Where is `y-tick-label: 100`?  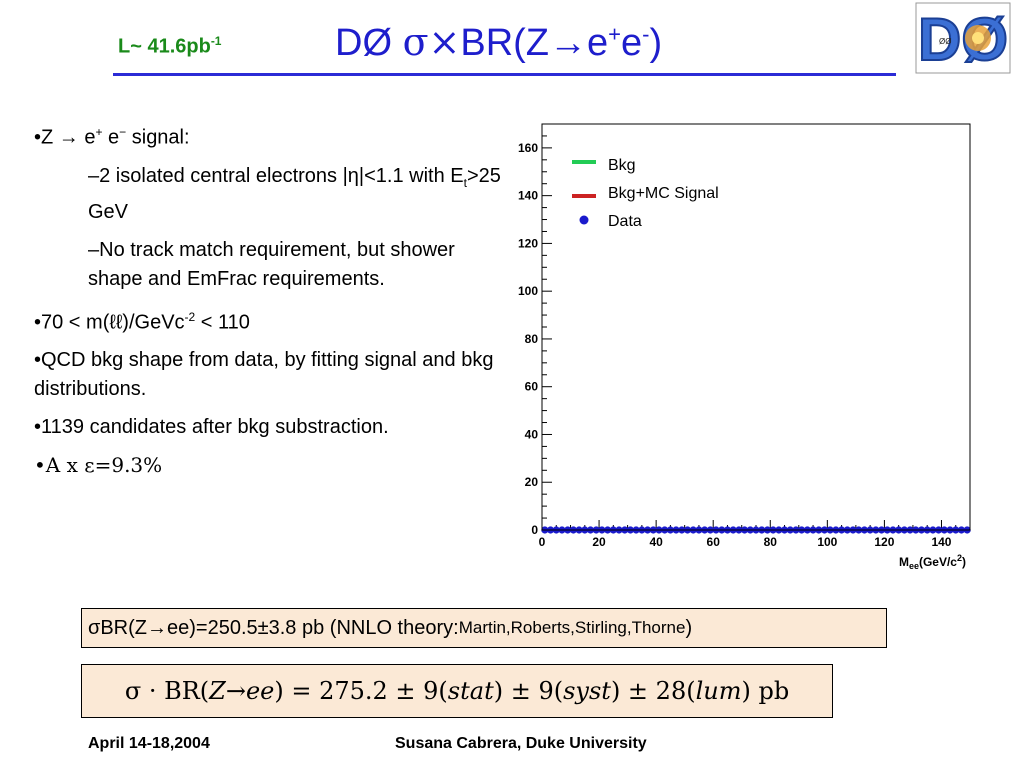
y-tick-label: 100 is located at coordinates (528, 291).